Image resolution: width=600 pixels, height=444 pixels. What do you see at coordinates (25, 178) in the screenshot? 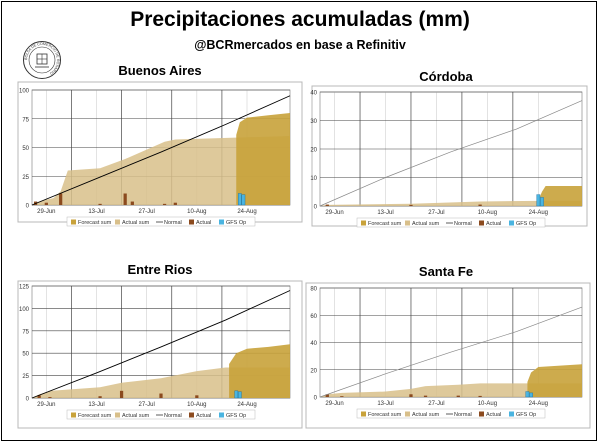
I see `y-tick-label: 25` at bounding box center [25, 178].